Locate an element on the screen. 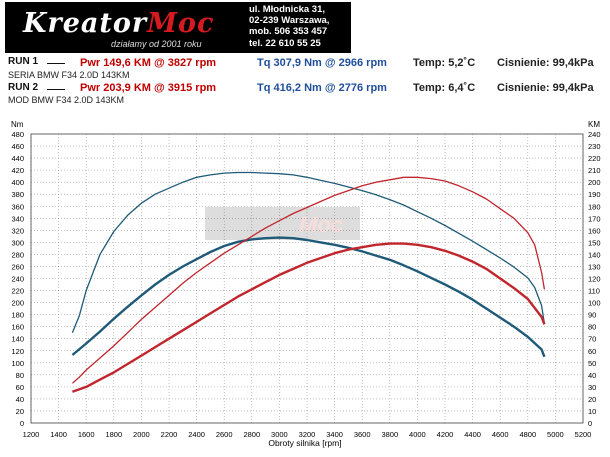 The height and width of the screenshot is (457, 610). right-axis-unit: KM is located at coordinates (594, 124).